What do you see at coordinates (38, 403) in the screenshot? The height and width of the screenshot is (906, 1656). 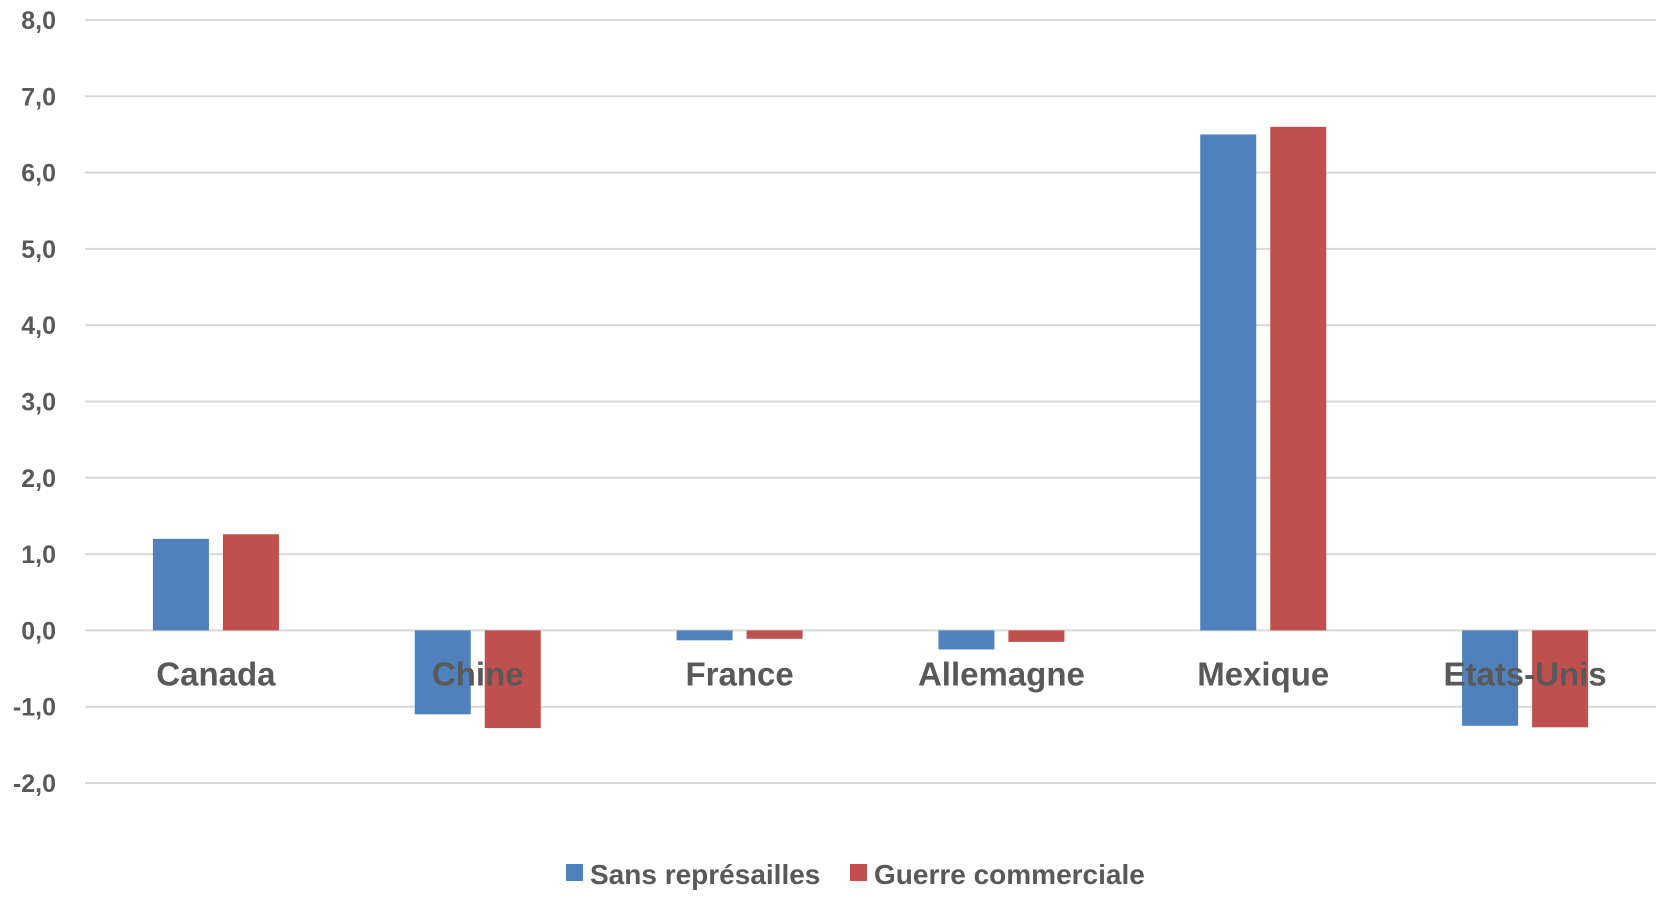 I see `y-tick-label: 3,0` at bounding box center [38, 403].